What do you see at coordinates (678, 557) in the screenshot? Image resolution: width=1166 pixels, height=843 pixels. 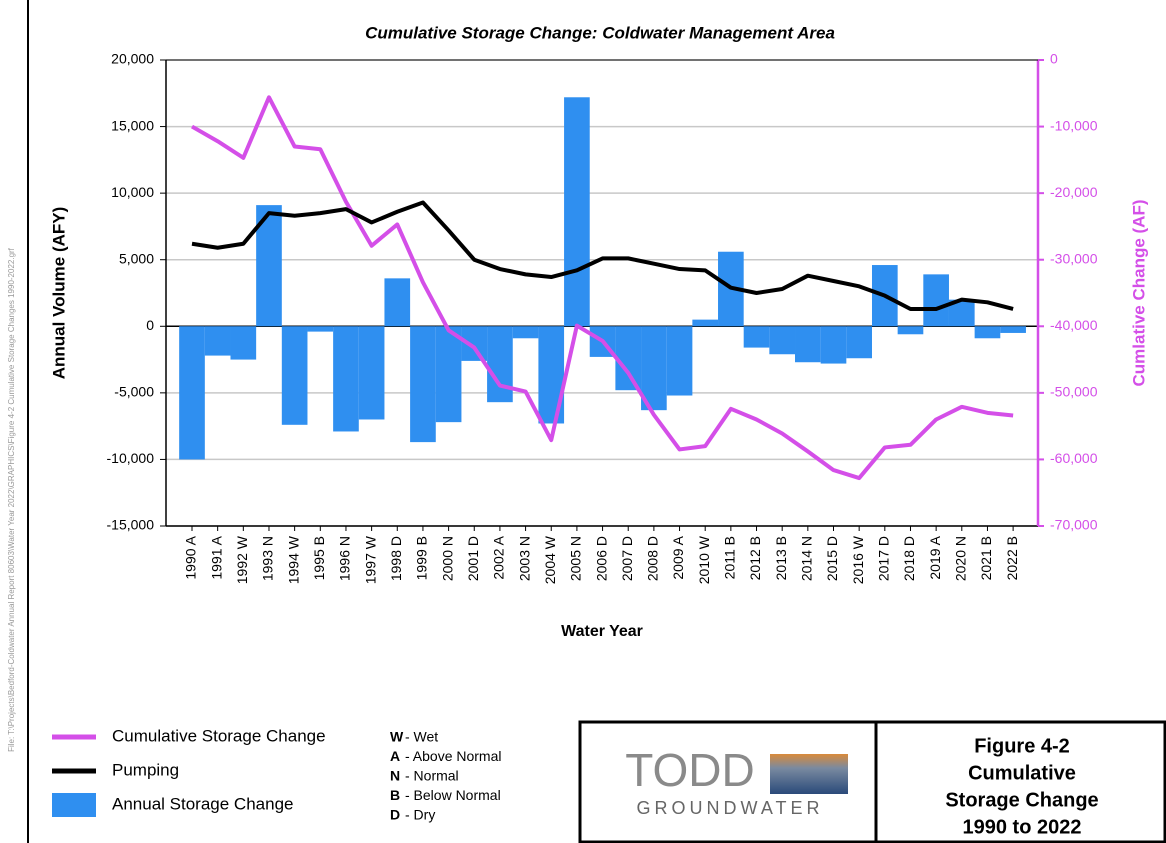 I see `x-tick-label: 2009 A` at bounding box center [678, 557].